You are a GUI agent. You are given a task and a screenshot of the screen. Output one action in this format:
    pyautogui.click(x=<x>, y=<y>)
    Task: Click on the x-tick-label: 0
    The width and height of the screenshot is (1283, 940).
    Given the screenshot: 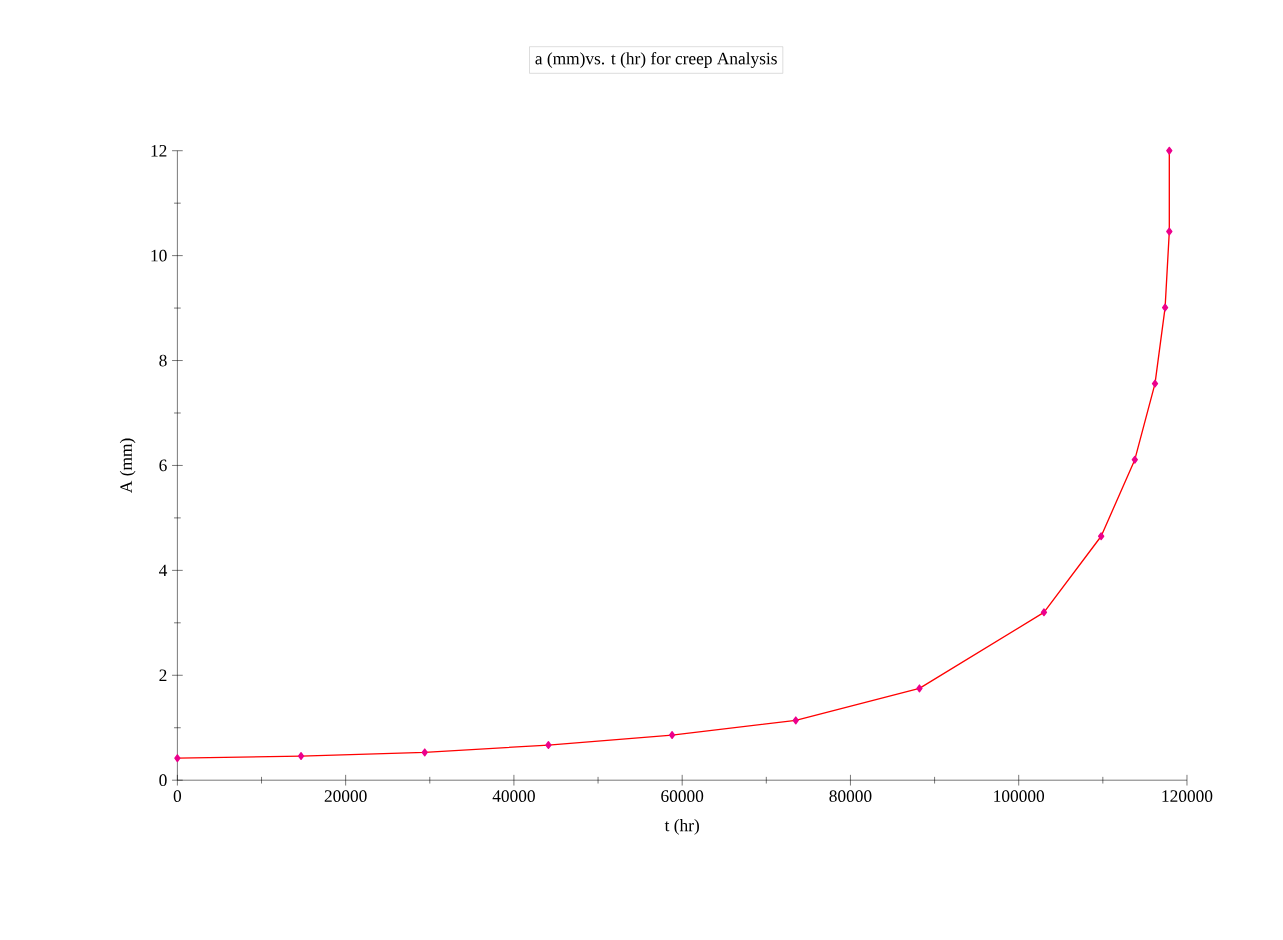 What is the action you would take?
    pyautogui.click(x=177, y=796)
    